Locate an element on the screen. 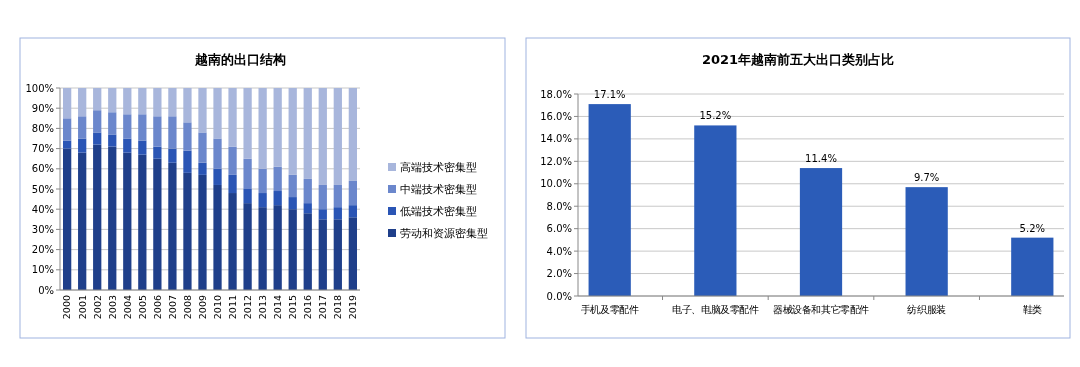 This screenshot has width=1080, height=367. x-tick-label: 2010 is located at coordinates (217, 307).